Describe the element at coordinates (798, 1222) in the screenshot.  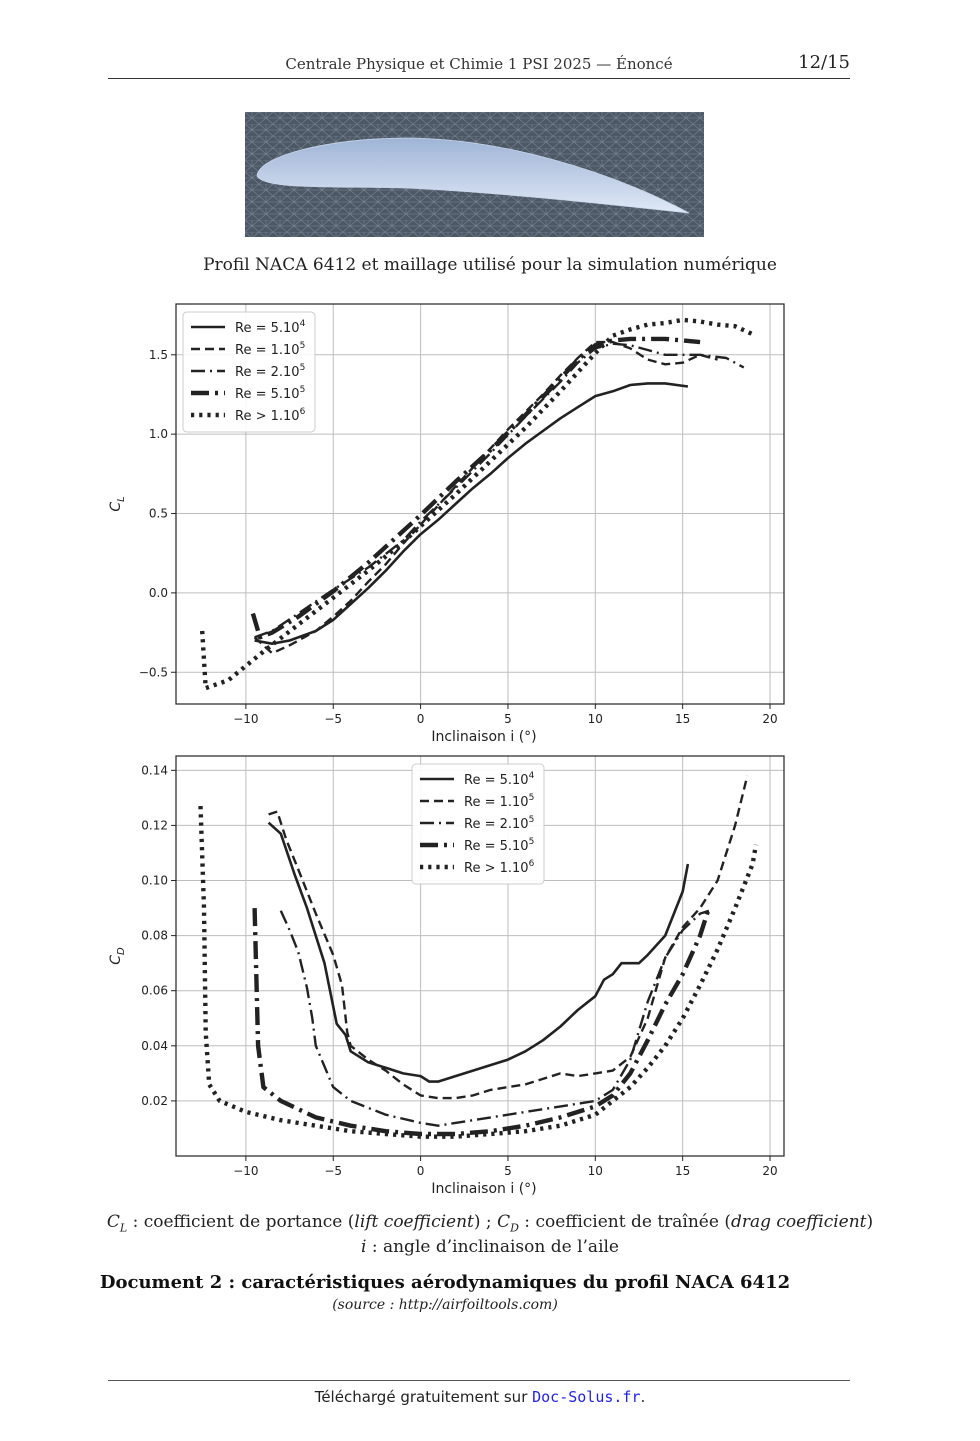
I see `cd-english: drag coefficient` at that location.